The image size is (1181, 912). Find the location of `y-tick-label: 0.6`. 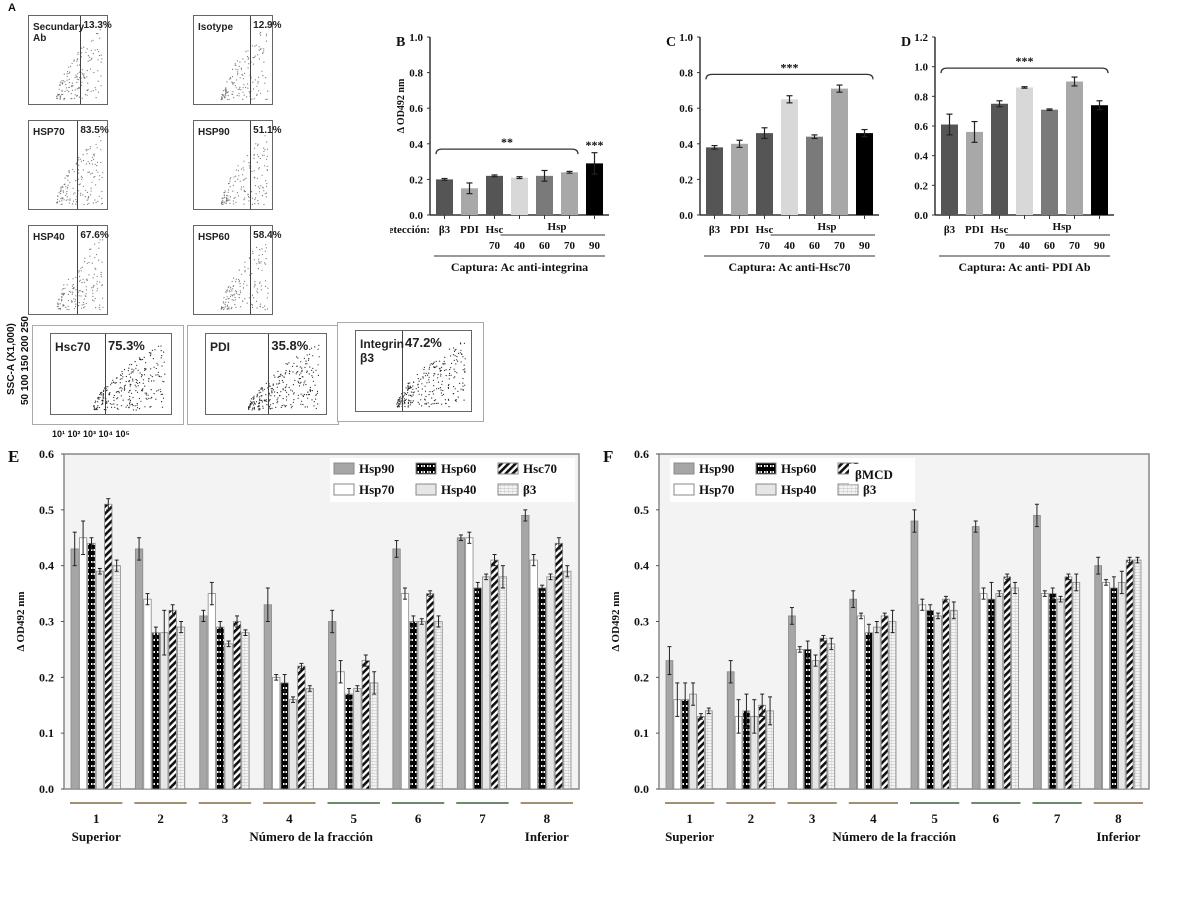

y-tick-label: 0.6 is located at coordinates (46, 454).